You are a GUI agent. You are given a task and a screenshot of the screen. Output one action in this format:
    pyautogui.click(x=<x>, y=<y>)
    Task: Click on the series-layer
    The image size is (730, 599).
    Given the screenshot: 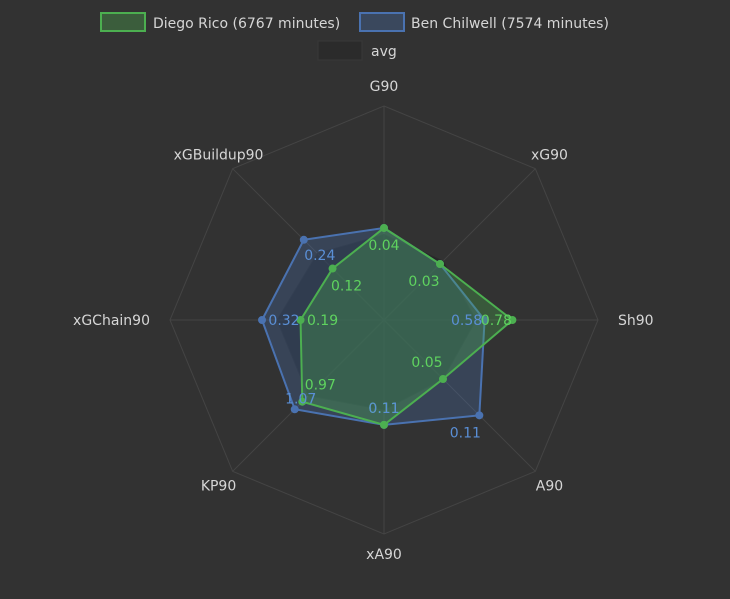 What is the action you would take?
    pyautogui.click(x=387, y=326)
    